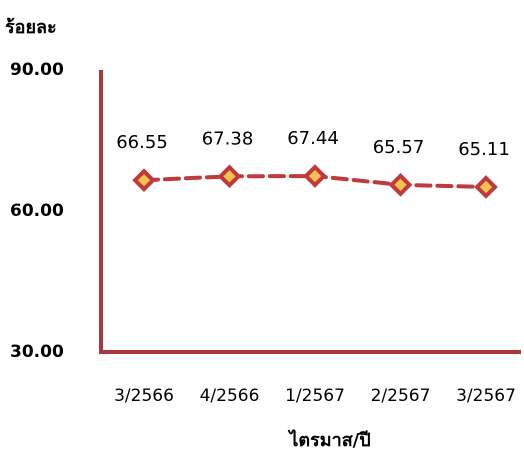 This screenshot has height=461, width=524. Describe the element at coordinates (37, 211) in the screenshot. I see `y-tick-label: 60.00` at that location.